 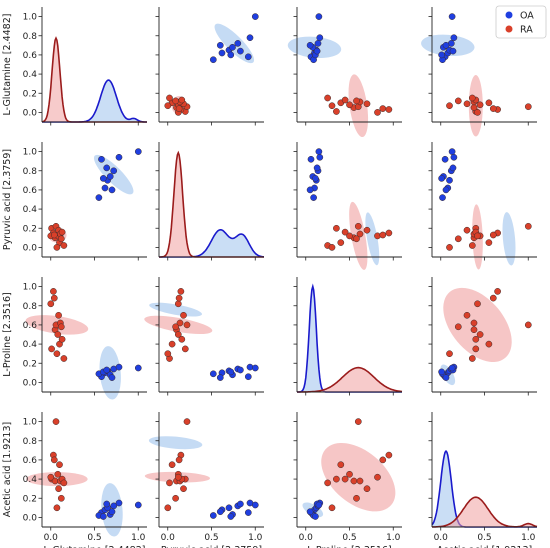 What do you see at coordinates (30, 364) in the screenshot?
I see `y-tick-label: 0.2` at bounding box center [30, 364].